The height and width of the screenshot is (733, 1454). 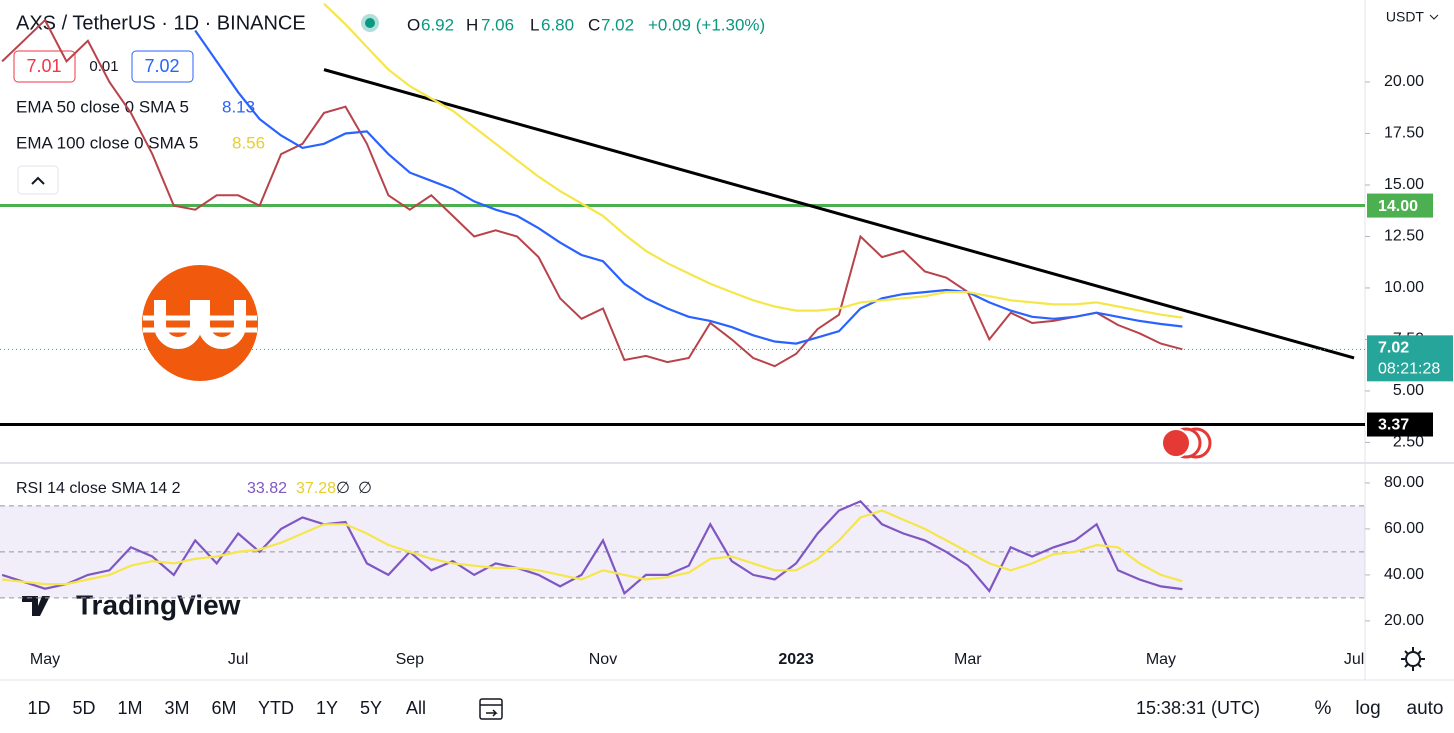 I want to click on ask-box, so click(x=162, y=66).